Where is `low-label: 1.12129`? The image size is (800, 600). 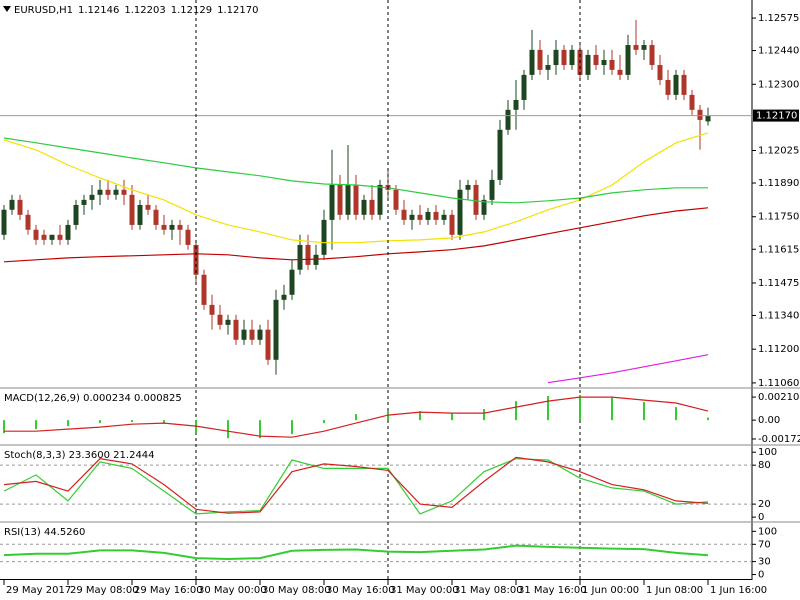
low-label: 1.12129 is located at coordinates (191, 10).